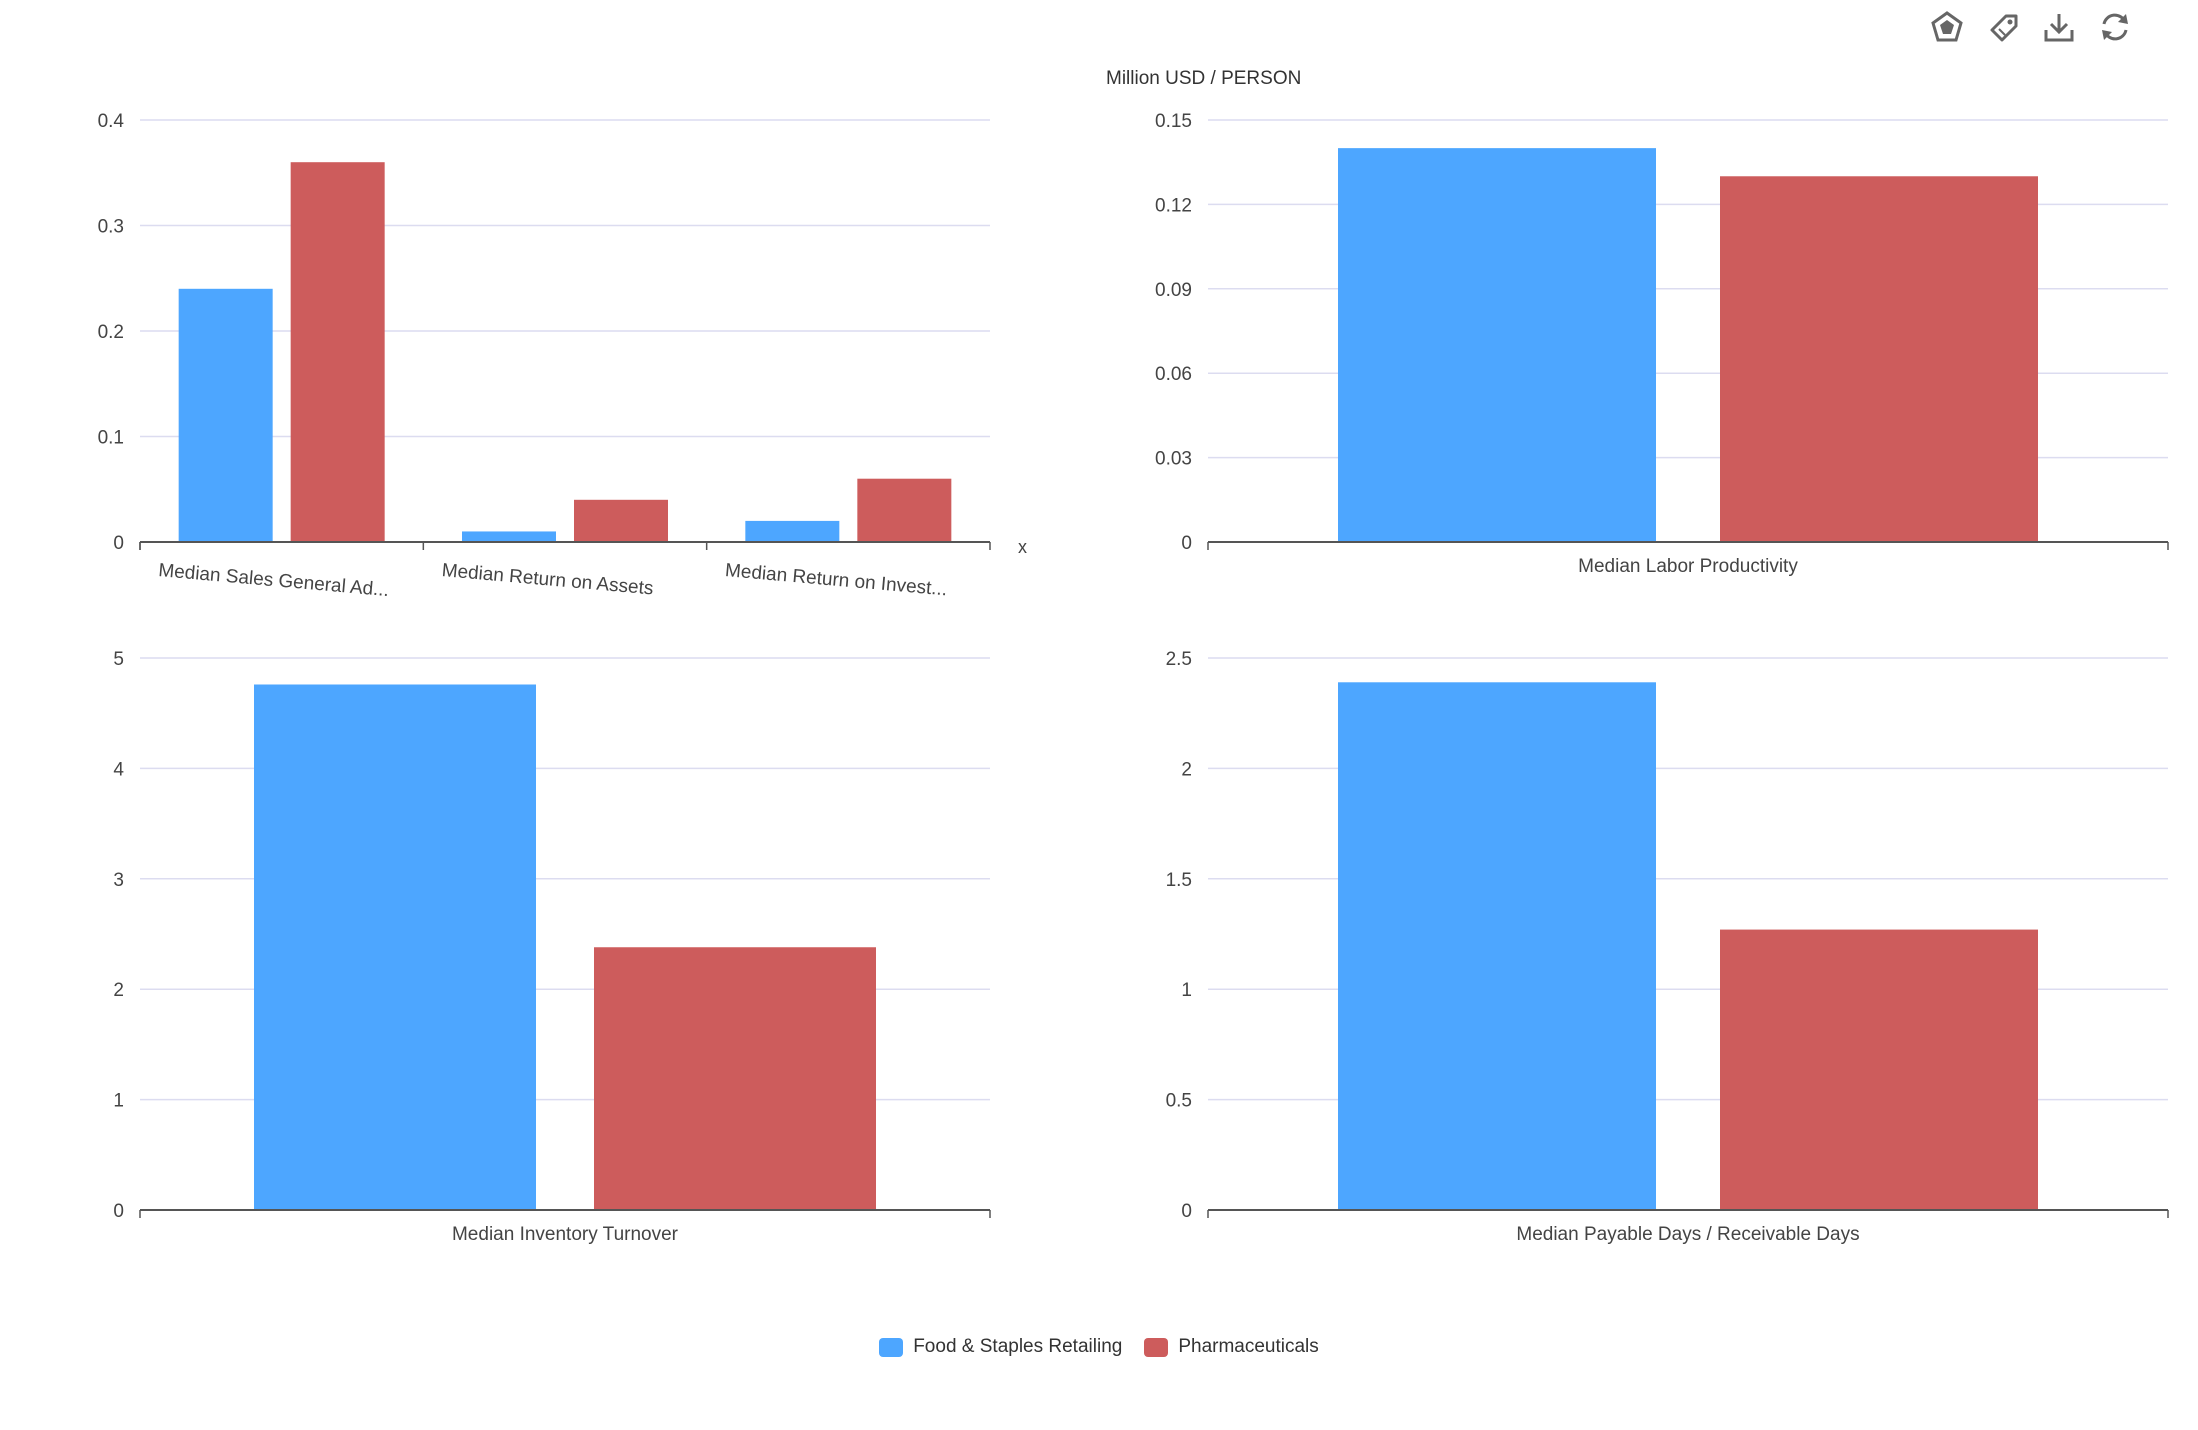 The height and width of the screenshot is (1430, 2198). Describe the element at coordinates (1173, 205) in the screenshot. I see `y-tick-label: 0.12` at that location.